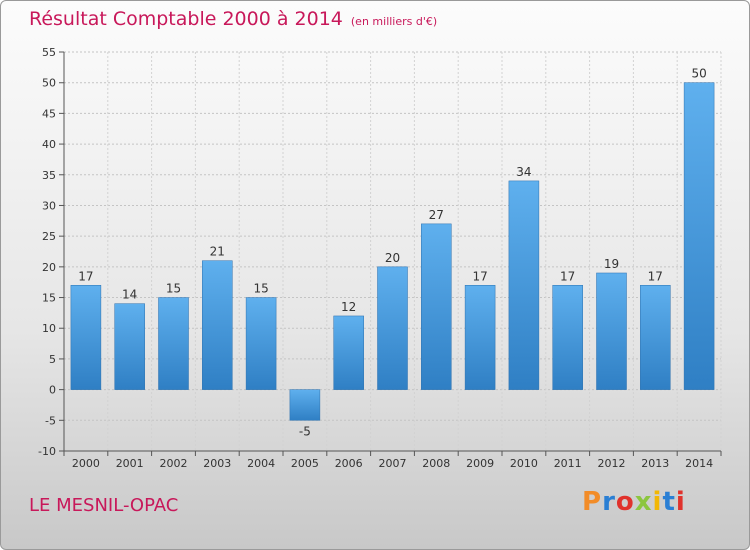 The width and height of the screenshot is (750, 550). I want to click on logo-letter: r, so click(609, 502).